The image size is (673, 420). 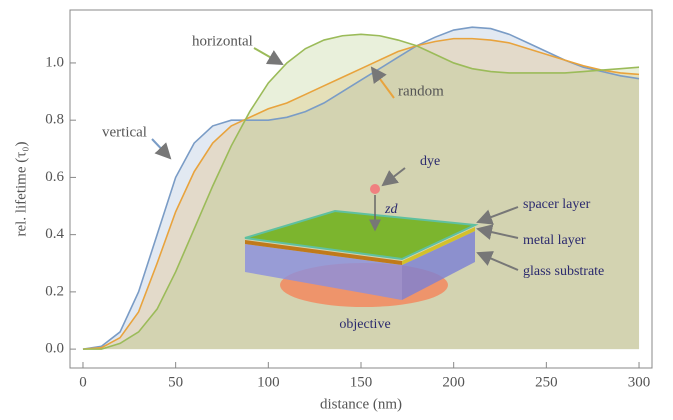 What do you see at coordinates (364, 324) in the screenshot?
I see `objective-label: objective` at bounding box center [364, 324].